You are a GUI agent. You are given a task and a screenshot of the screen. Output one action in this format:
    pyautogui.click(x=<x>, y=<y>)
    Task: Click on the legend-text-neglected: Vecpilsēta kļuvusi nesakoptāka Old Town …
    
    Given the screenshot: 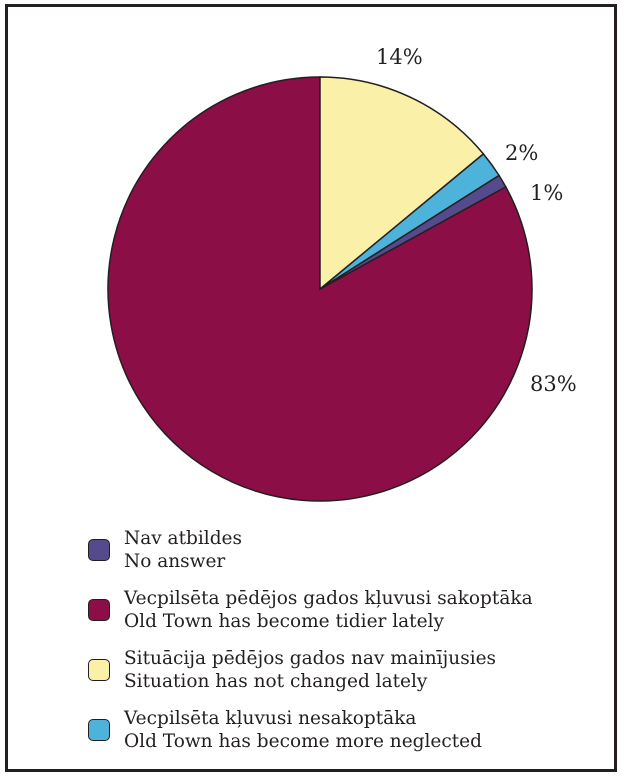 What is the action you would take?
    pyautogui.click(x=303, y=730)
    